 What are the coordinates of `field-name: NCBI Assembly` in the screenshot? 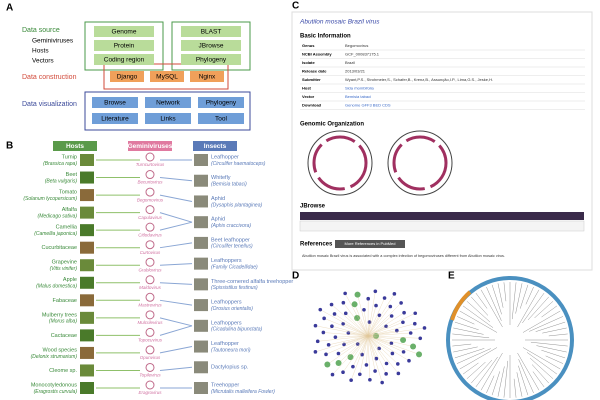 It's located at (317, 54).